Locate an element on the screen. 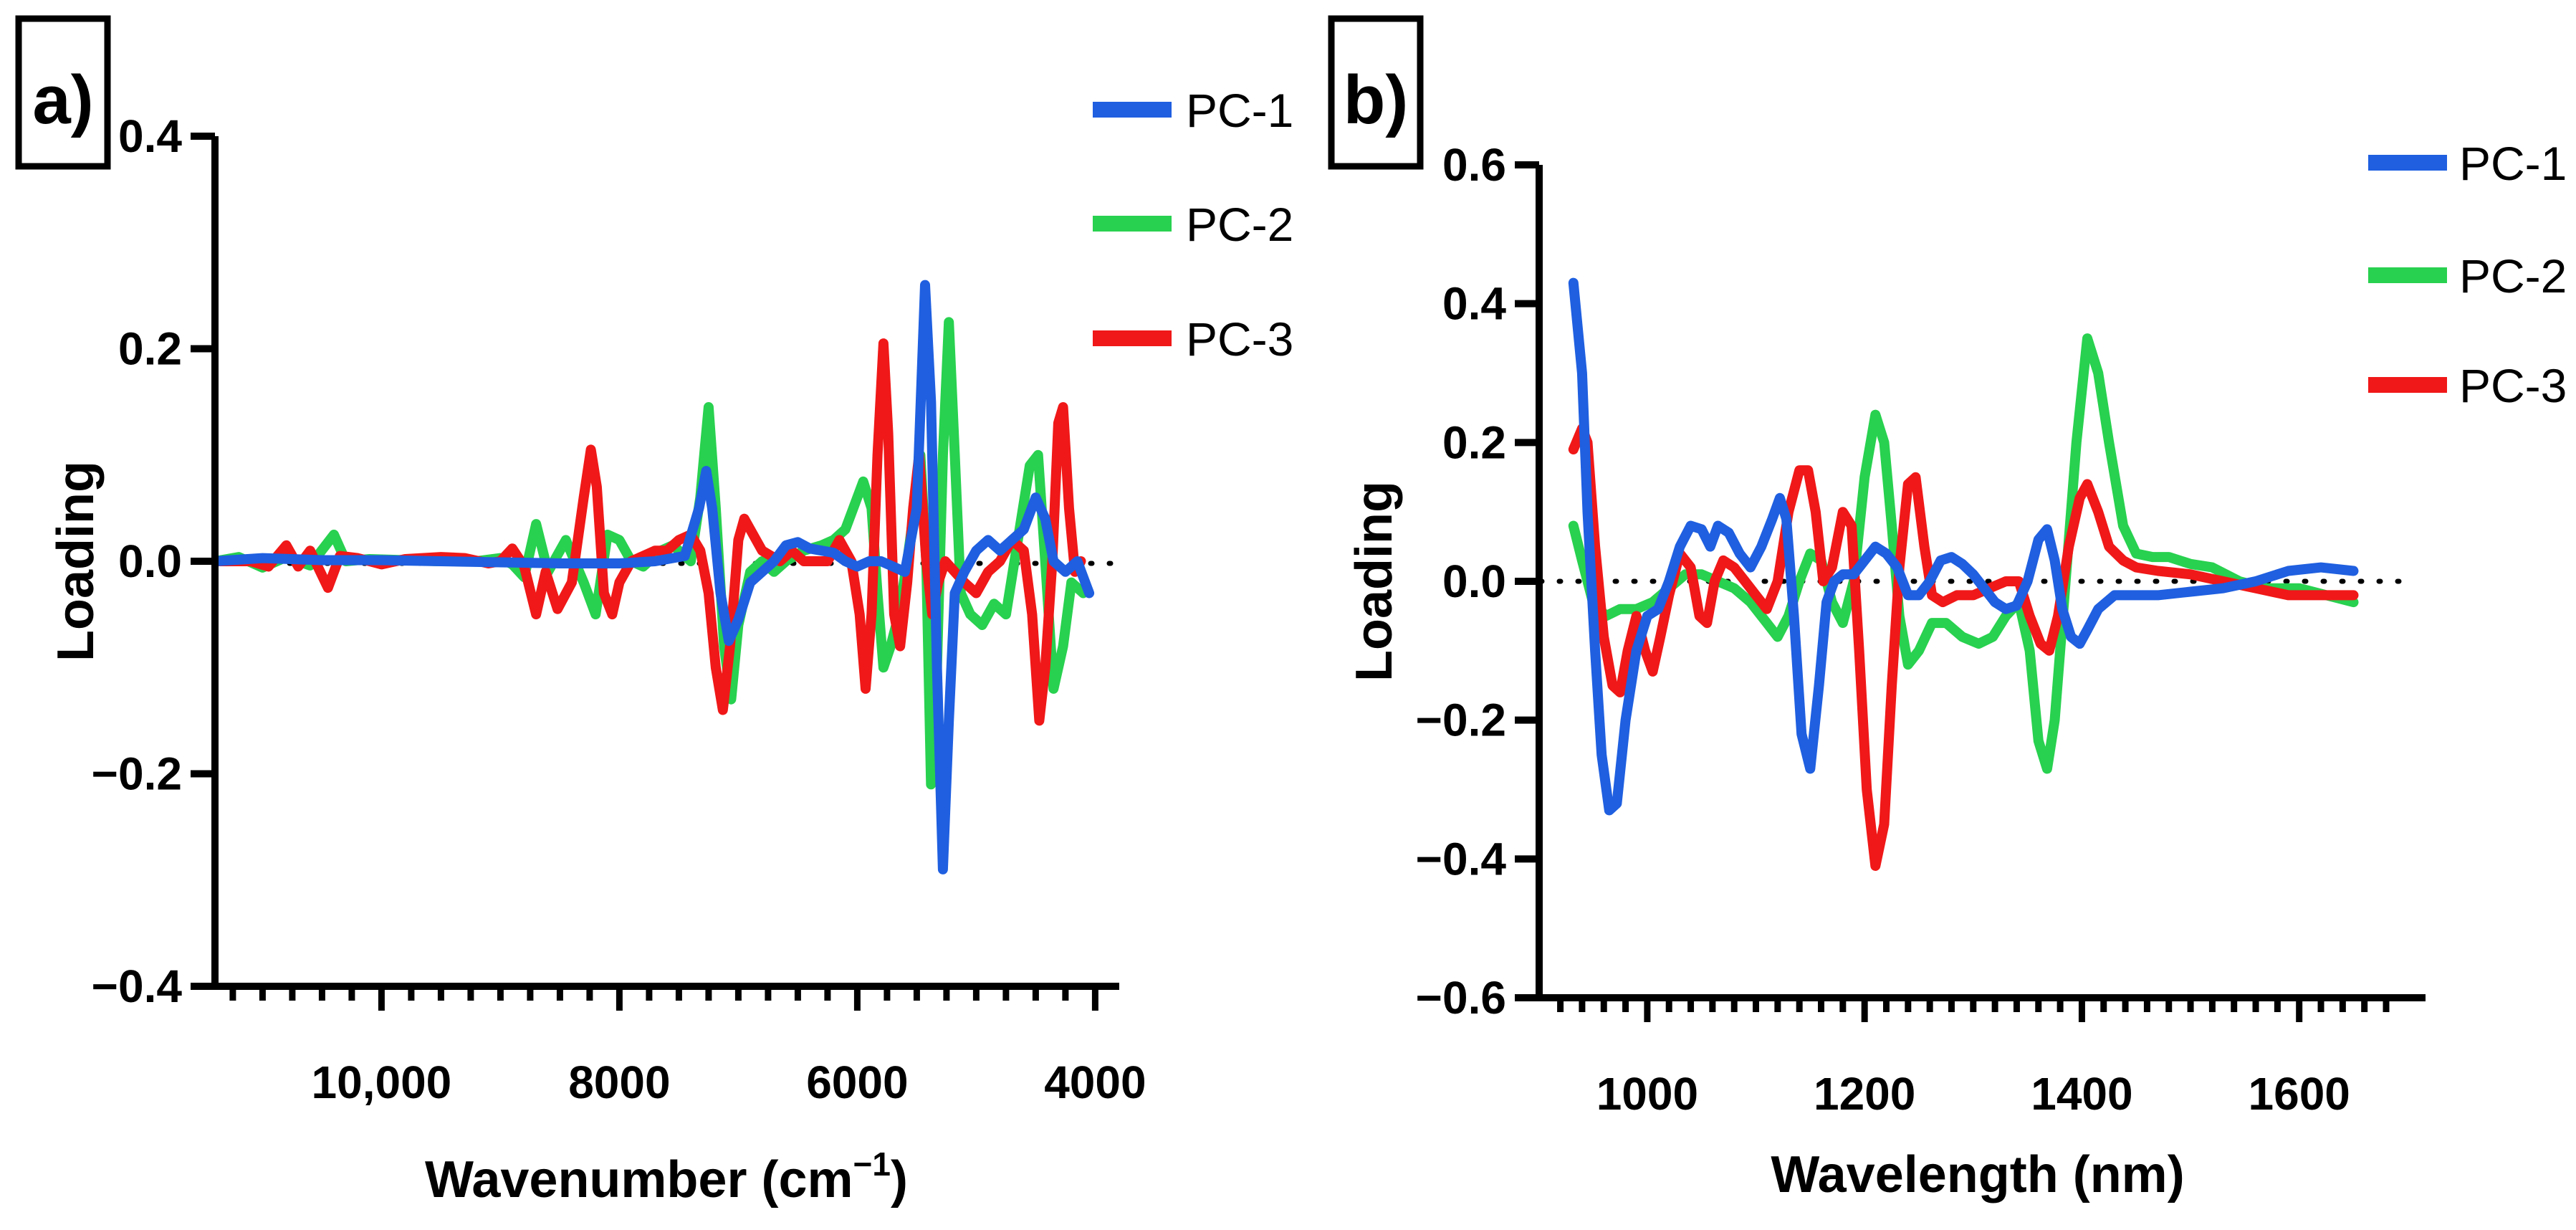 This screenshot has height=1230, width=2576. panel-a-x-axis-title-main: Wavenumber (cm is located at coordinates (639, 1179).